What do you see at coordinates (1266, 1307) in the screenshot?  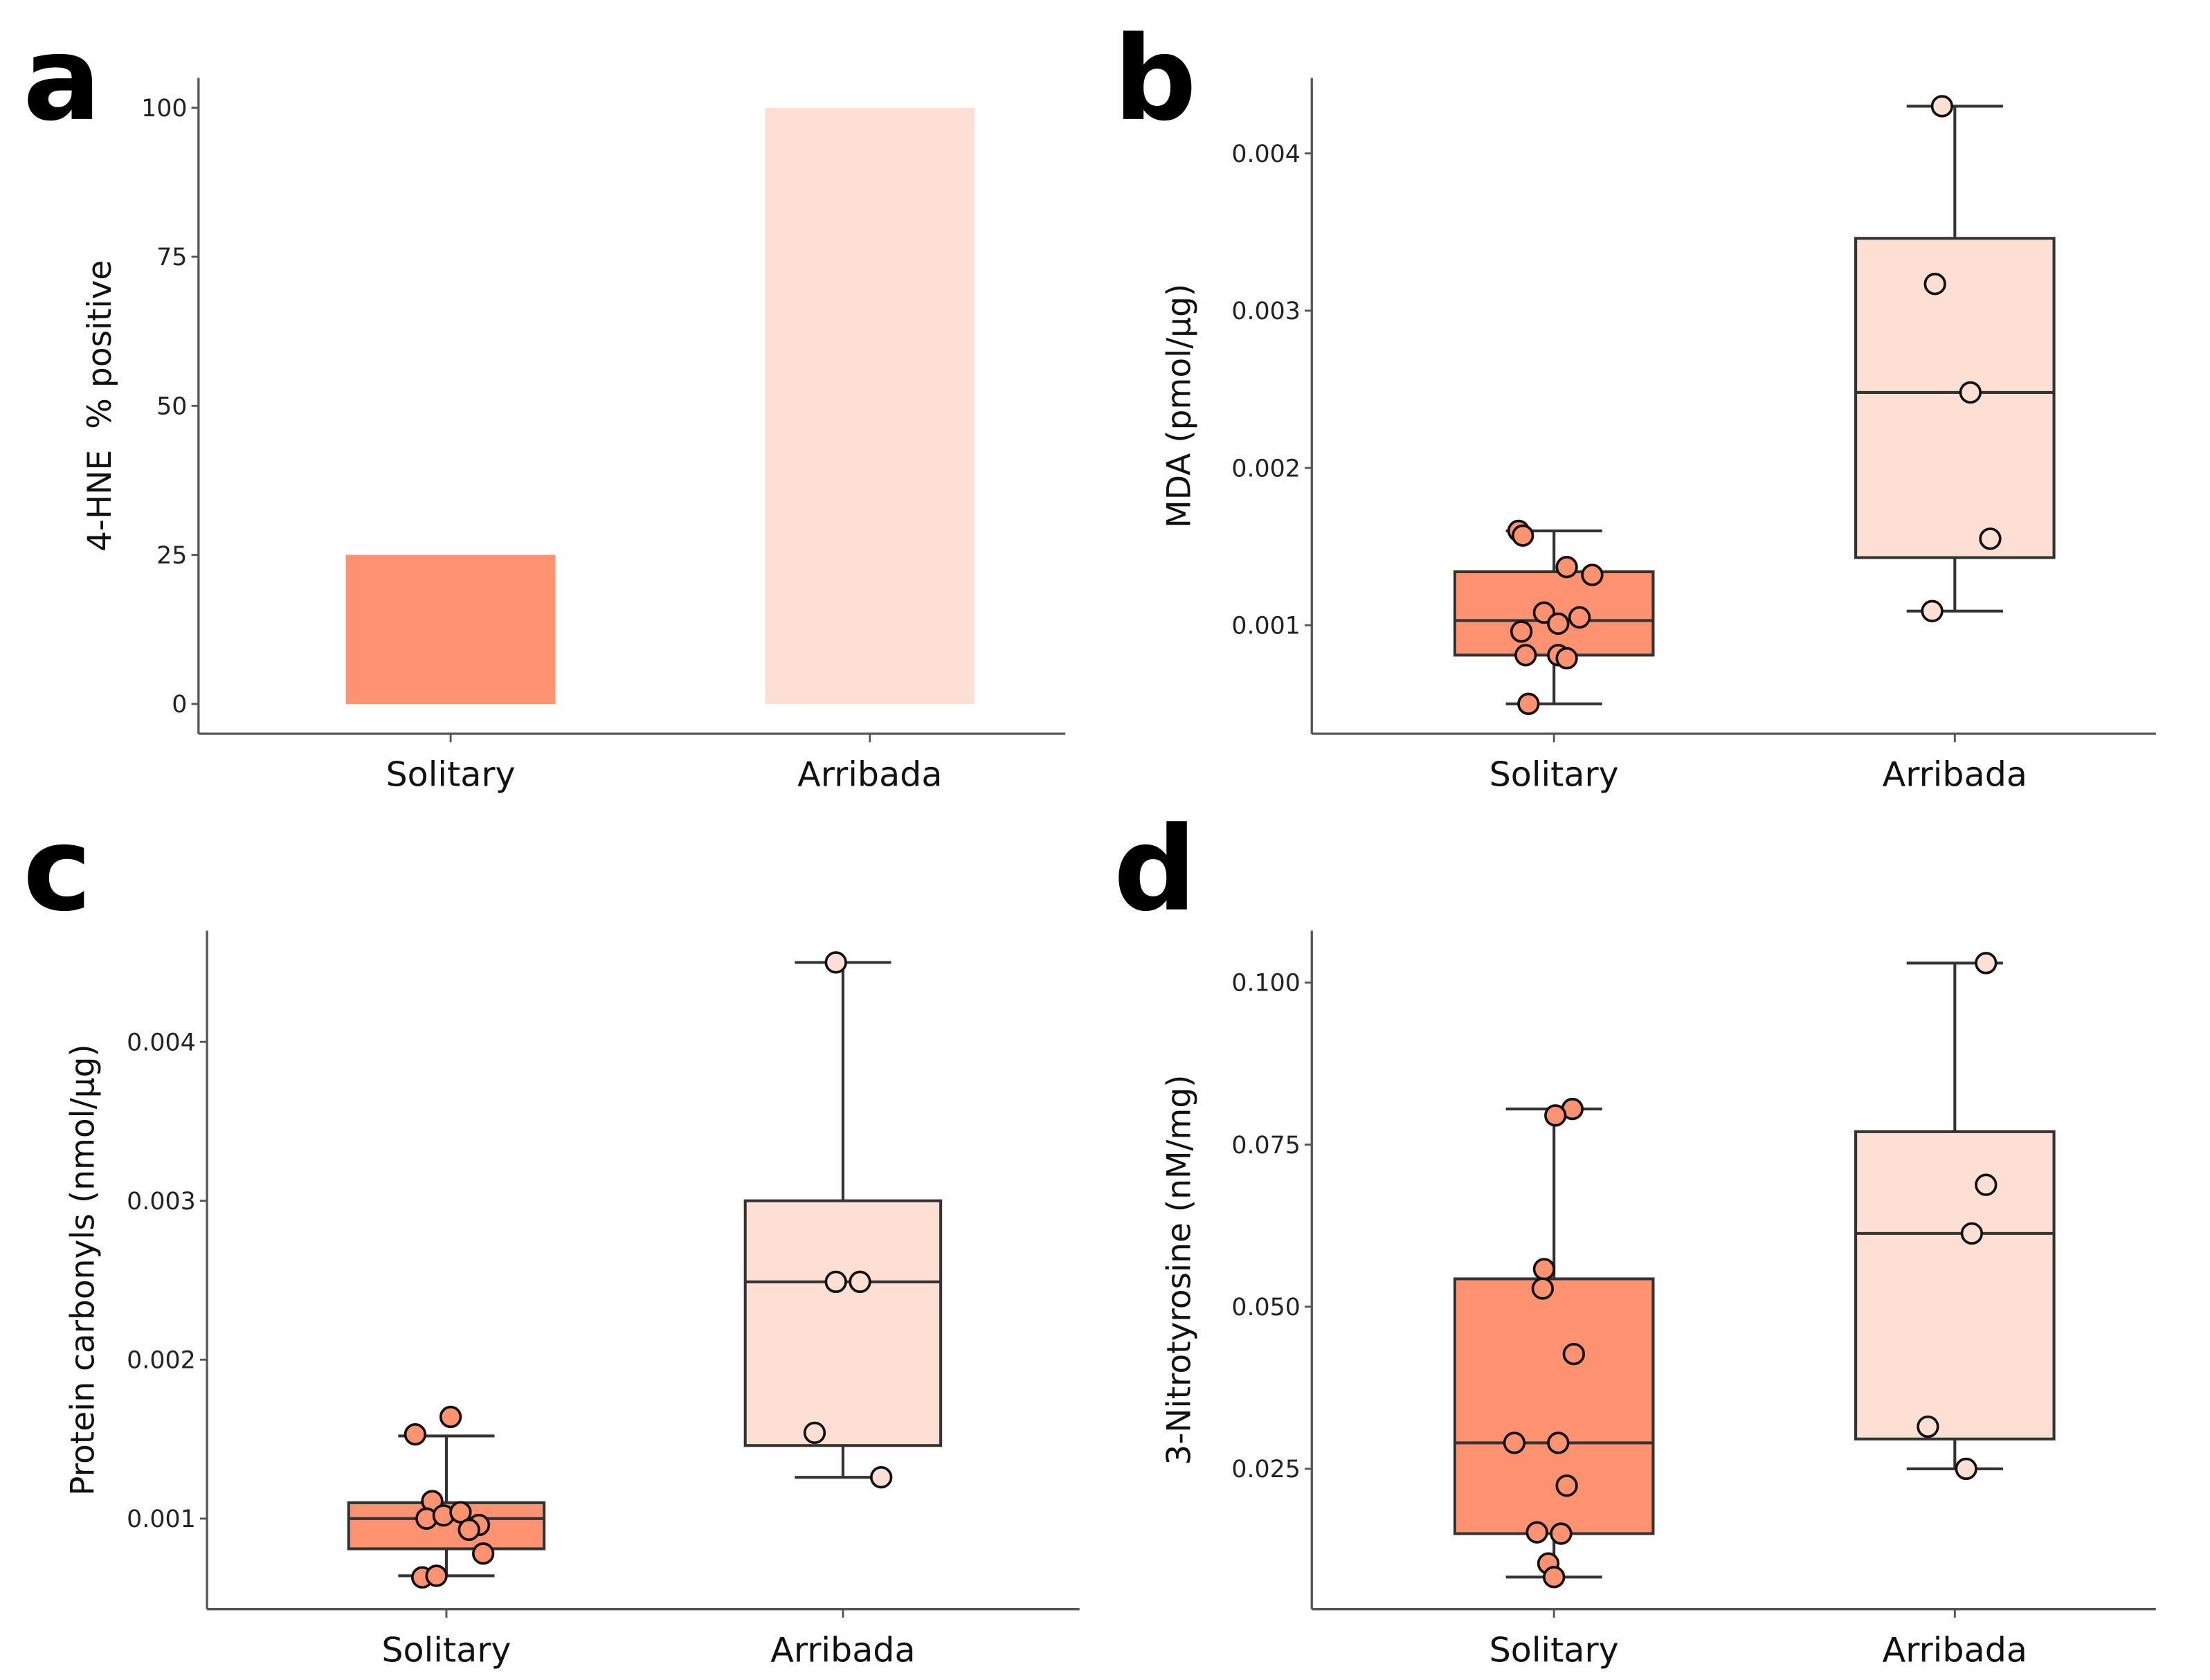 I see `y-tick-label: 0.050` at bounding box center [1266, 1307].